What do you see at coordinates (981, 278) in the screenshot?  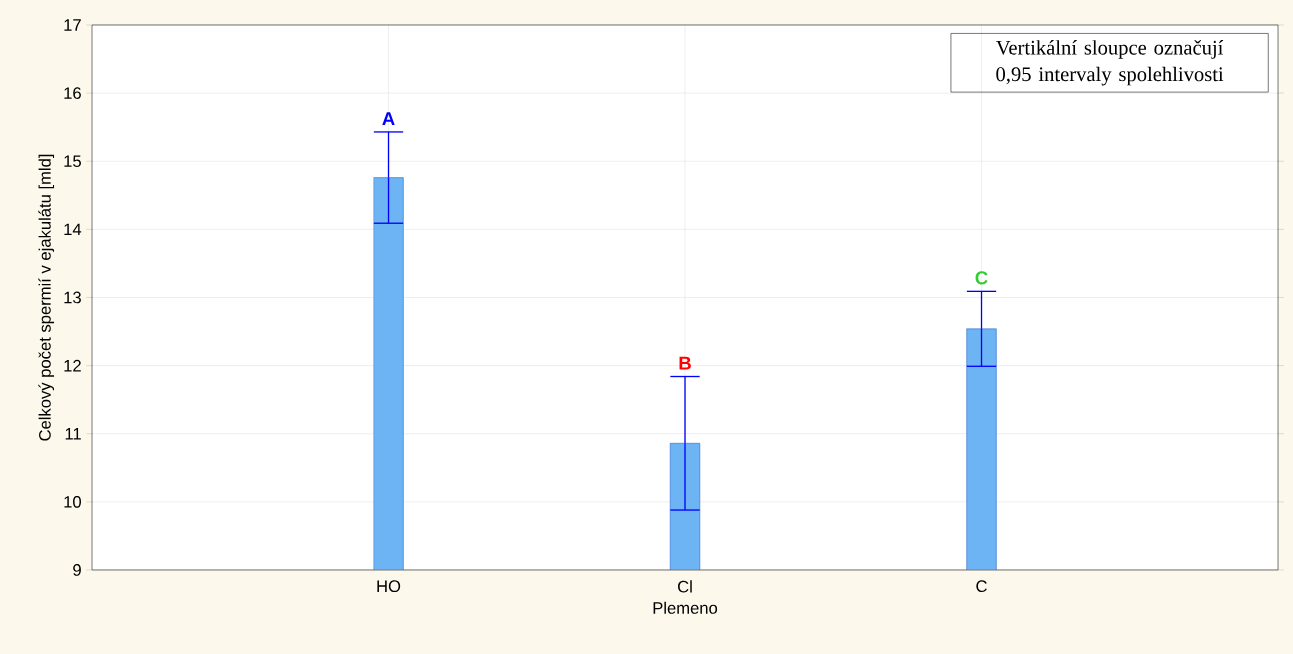 I see `annotation: C` at bounding box center [981, 278].